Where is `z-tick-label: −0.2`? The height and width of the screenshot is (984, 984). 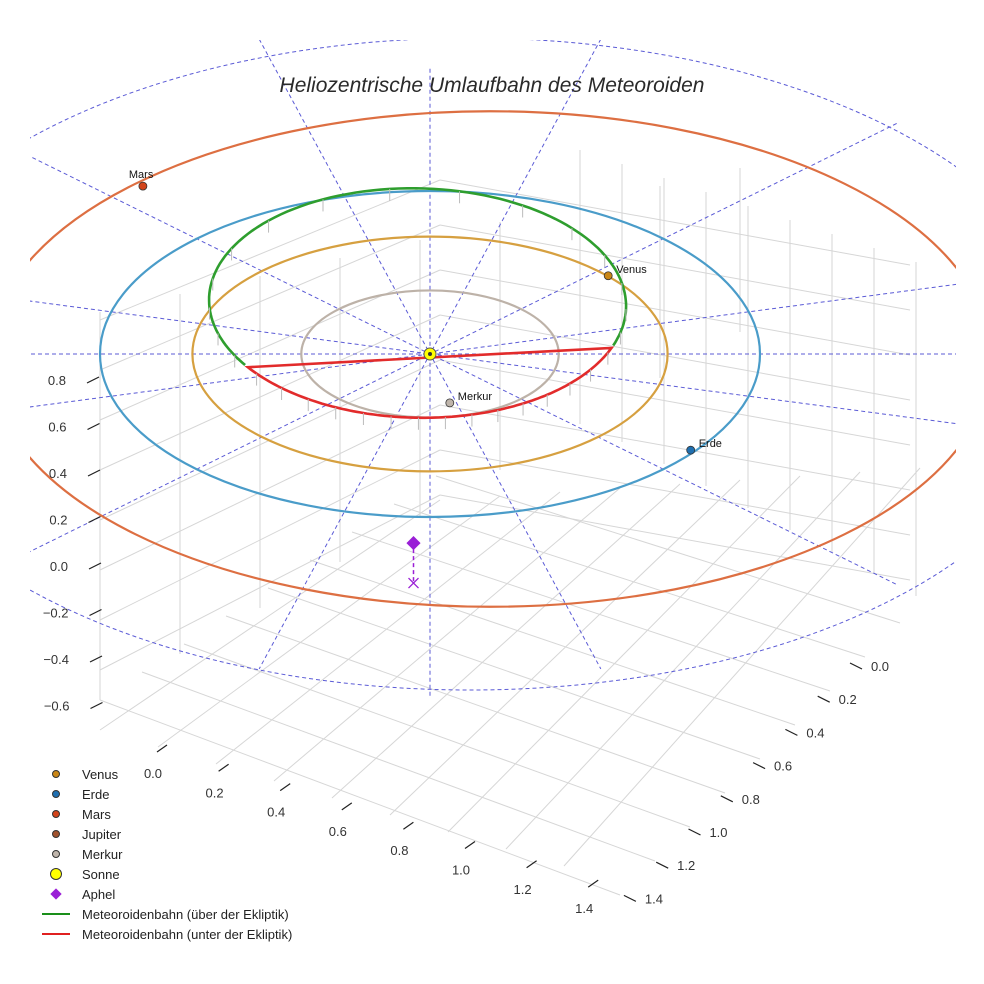 z-tick-label: −0.2 is located at coordinates (56, 613).